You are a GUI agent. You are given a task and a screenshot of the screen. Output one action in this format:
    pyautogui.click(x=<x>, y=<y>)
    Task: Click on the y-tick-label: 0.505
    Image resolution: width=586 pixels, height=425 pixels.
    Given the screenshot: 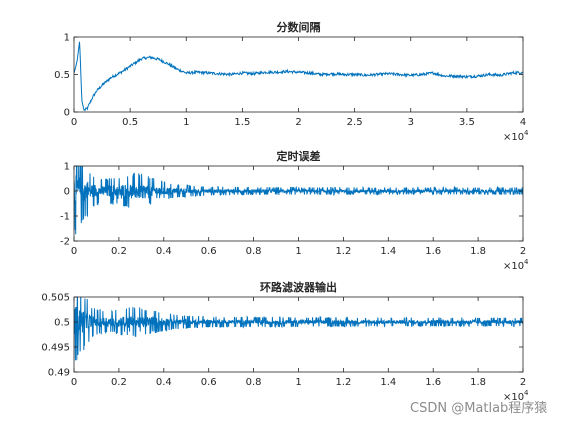 What is the action you would take?
    pyautogui.click(x=55, y=298)
    